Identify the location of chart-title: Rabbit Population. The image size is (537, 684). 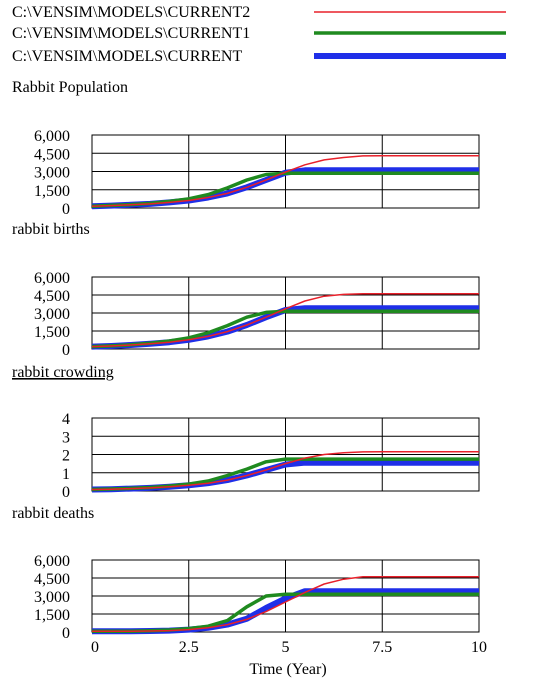
(70, 87).